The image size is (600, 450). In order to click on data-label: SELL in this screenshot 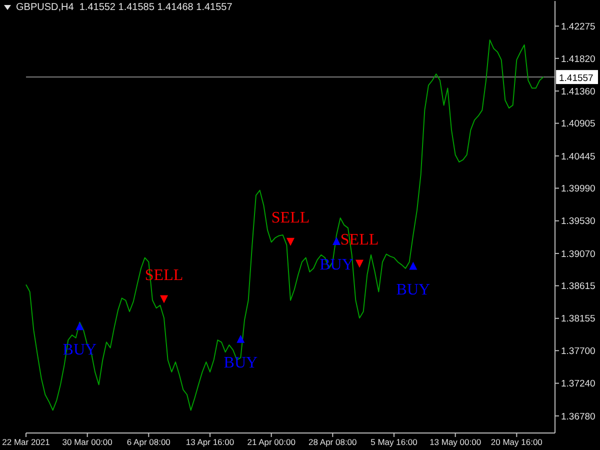, I will do `click(290, 217)`.